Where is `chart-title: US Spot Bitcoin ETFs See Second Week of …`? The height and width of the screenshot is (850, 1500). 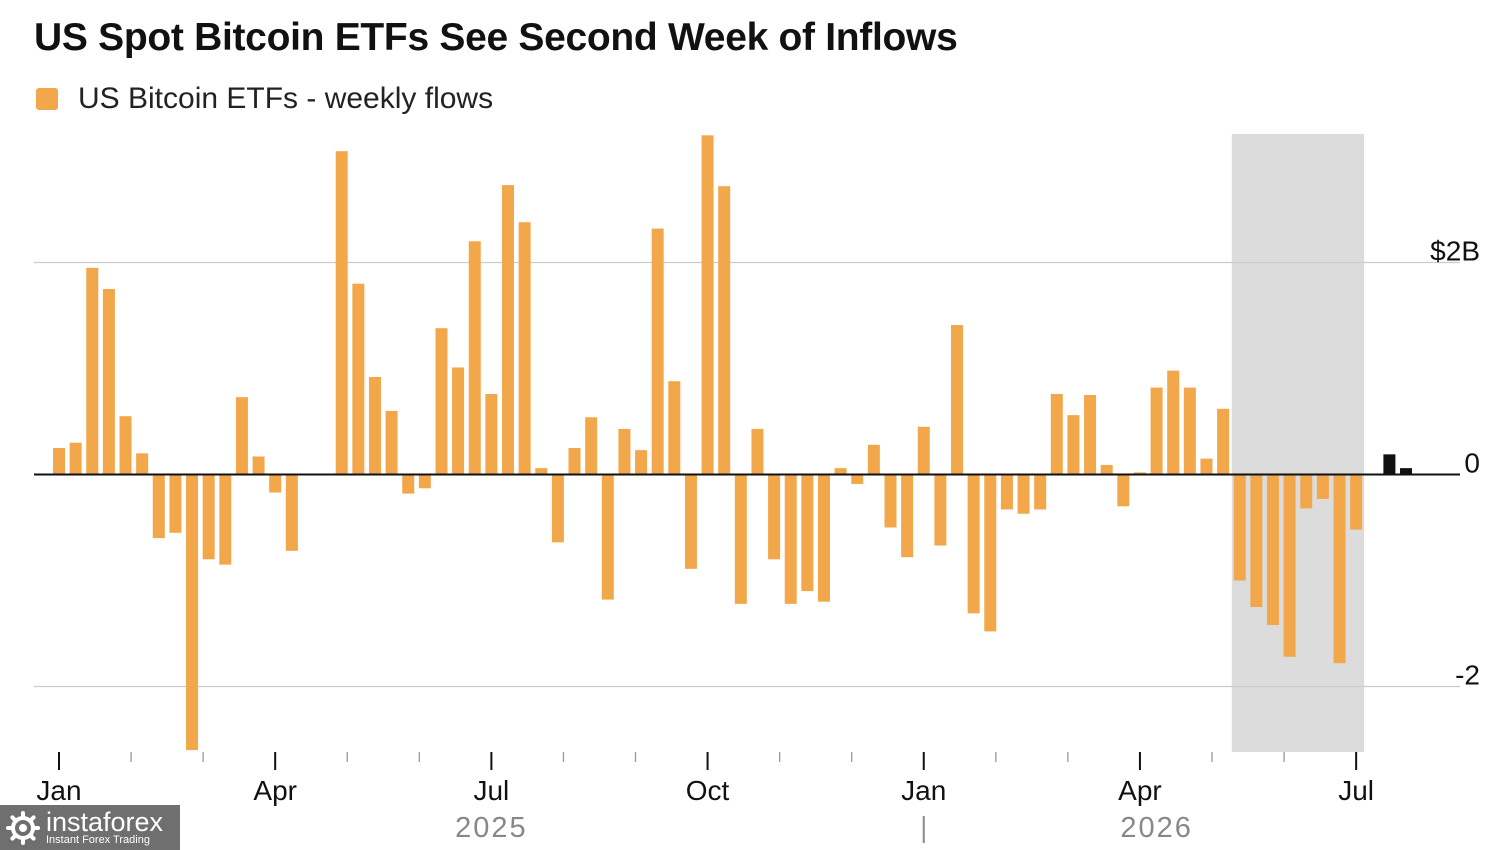 chart-title: US Spot Bitcoin ETFs See Second Week of … is located at coordinates (496, 37).